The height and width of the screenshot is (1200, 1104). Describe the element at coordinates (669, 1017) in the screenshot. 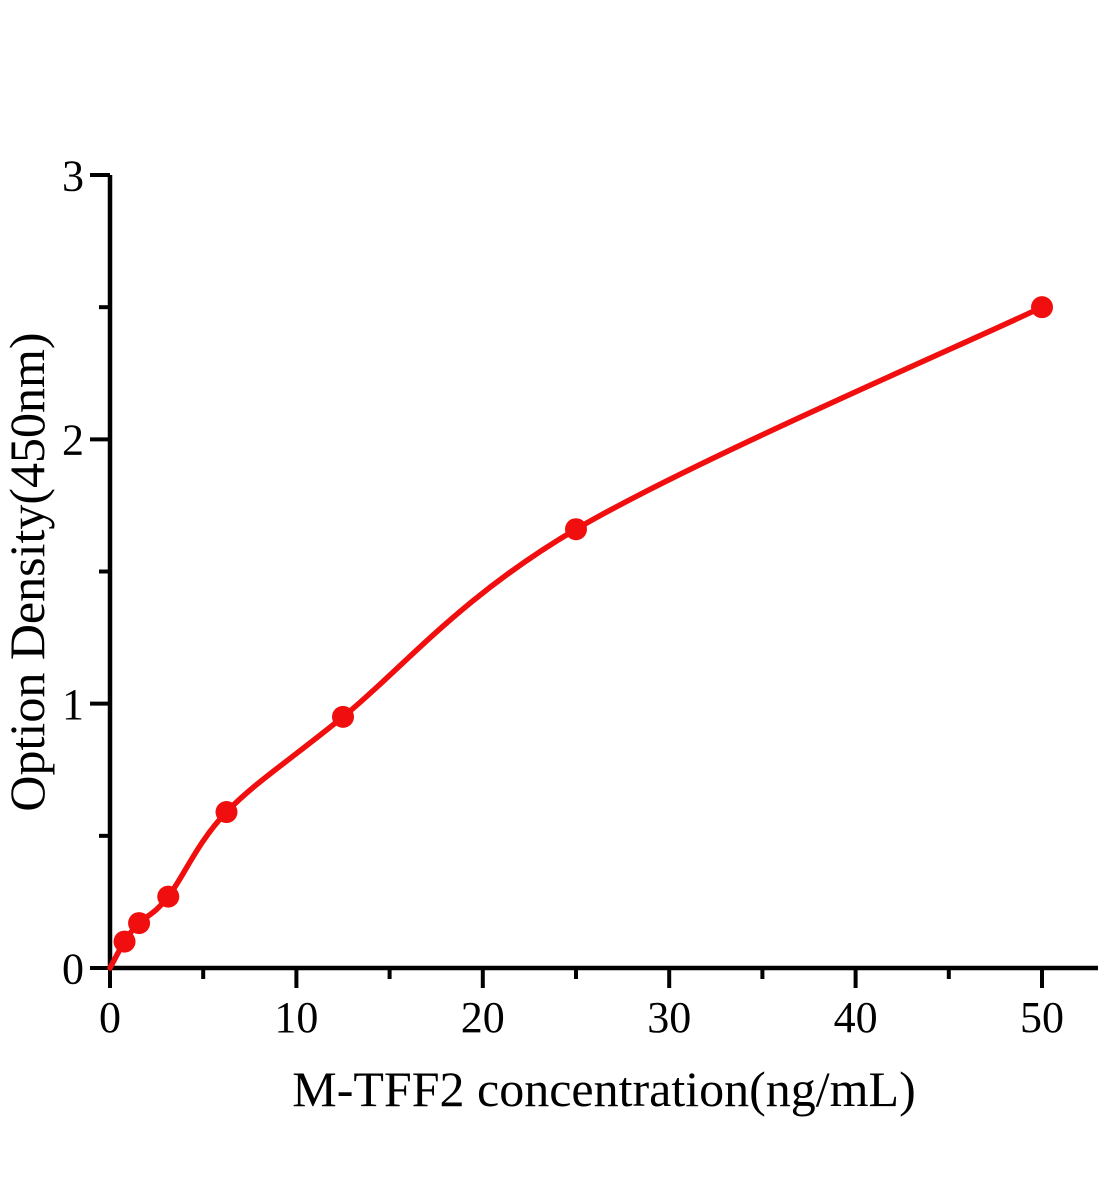

I see `x-tick-label: 30` at that location.